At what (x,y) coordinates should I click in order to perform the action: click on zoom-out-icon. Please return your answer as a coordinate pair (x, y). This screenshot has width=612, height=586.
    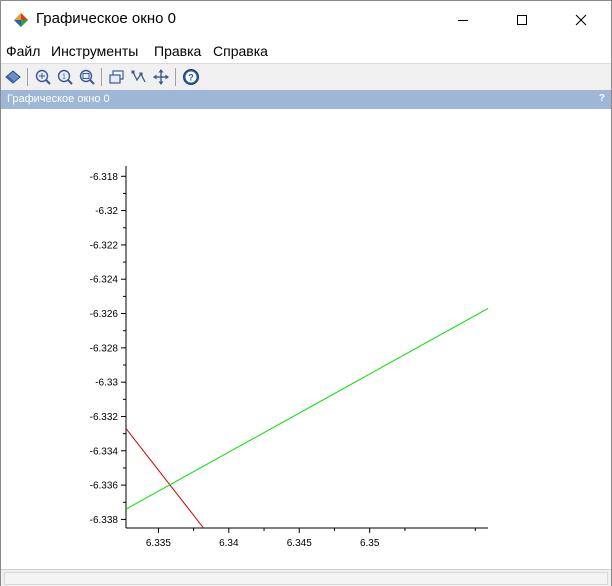
    Looking at the image, I should click on (87, 77).